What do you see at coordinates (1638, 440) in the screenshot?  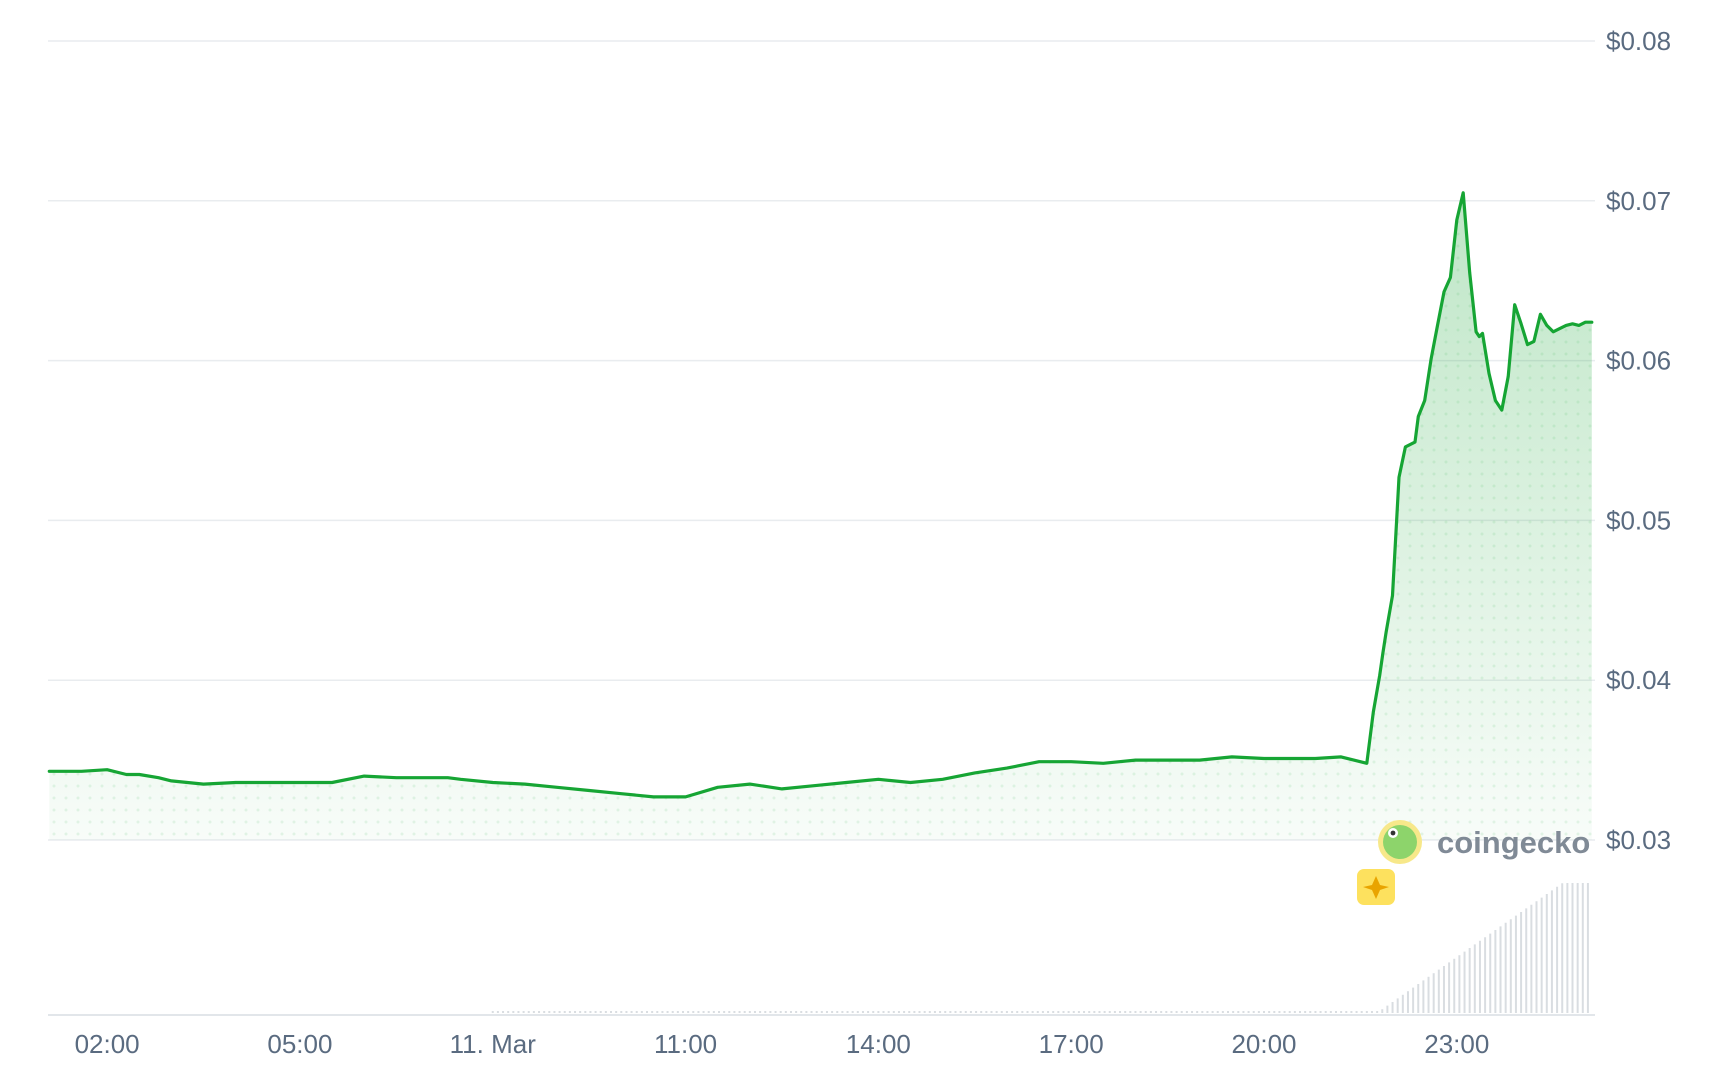 I see `y-axis: $0.03 $0.04 $0.05 $0.06 $0.07 $0.08` at bounding box center [1638, 440].